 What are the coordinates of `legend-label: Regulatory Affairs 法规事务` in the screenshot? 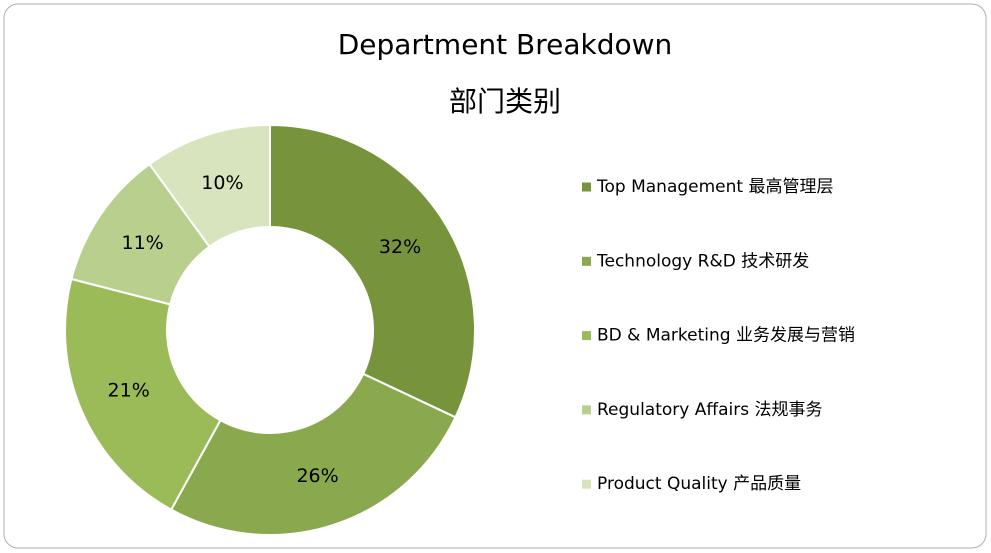 It's located at (709, 410).